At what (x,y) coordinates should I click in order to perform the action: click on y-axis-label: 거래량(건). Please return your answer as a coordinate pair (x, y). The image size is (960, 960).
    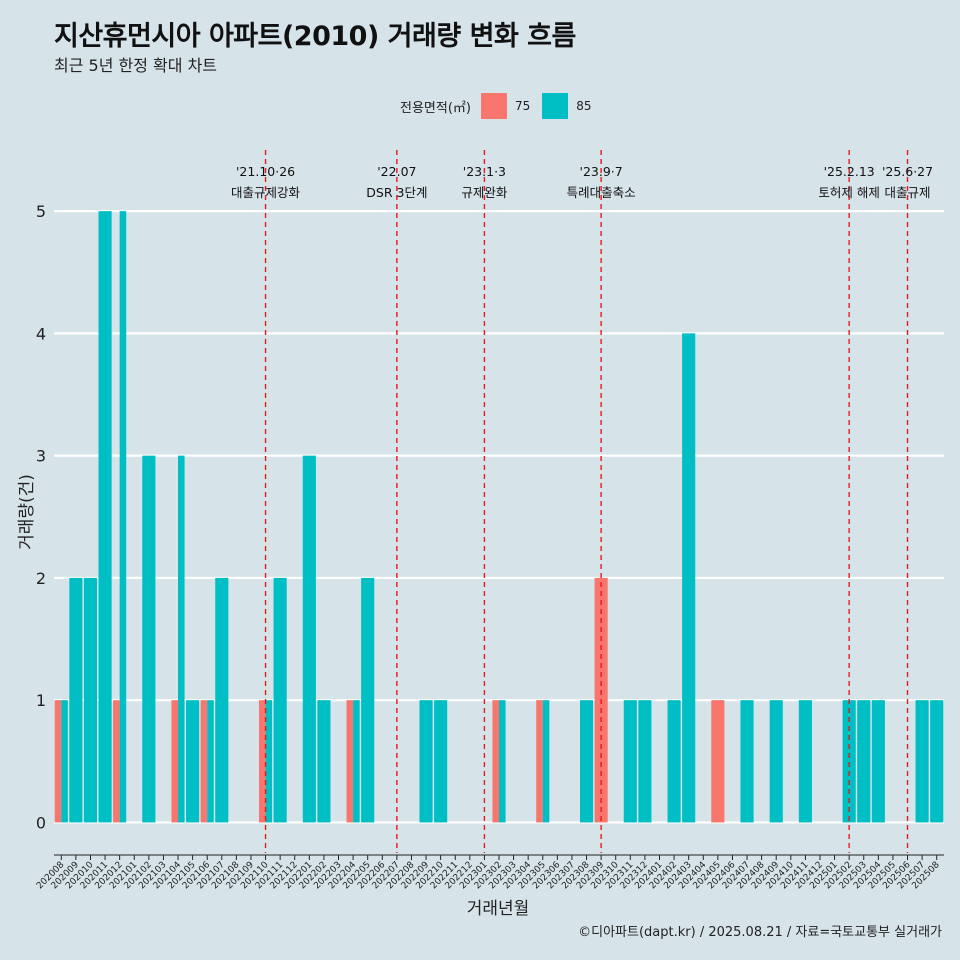
    Looking at the image, I should click on (27, 512).